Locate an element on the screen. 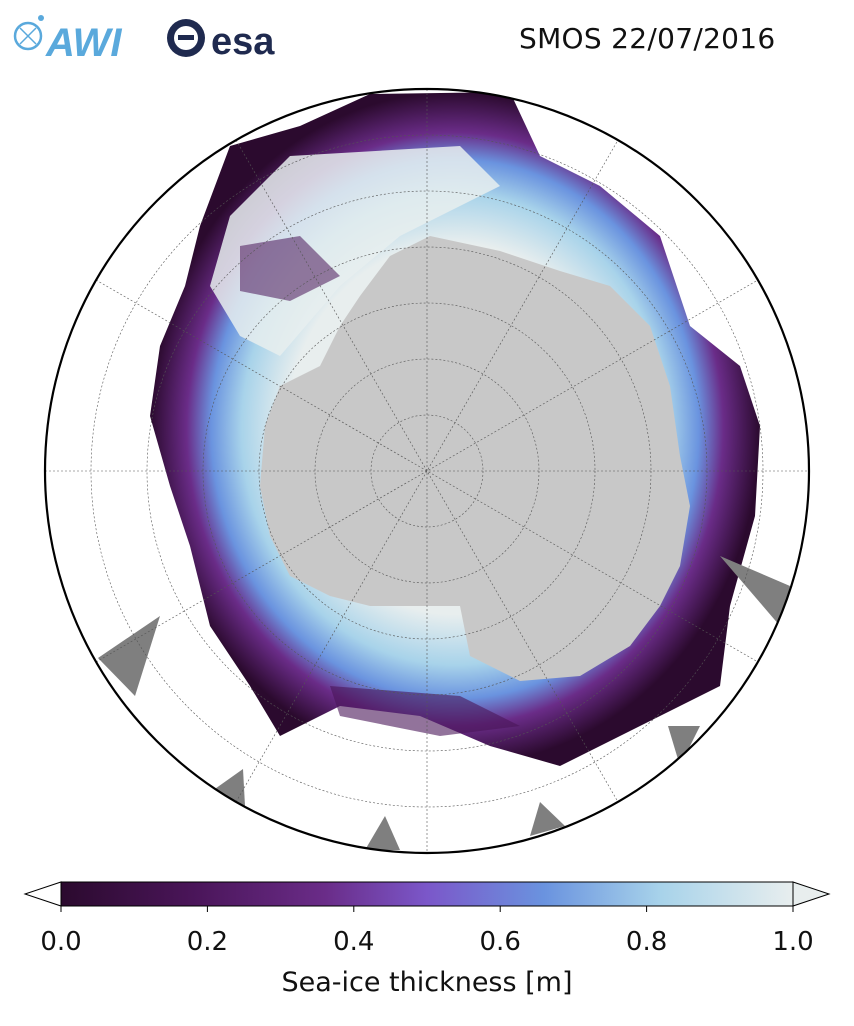  esa-logo: esa is located at coordinates (221, 41).